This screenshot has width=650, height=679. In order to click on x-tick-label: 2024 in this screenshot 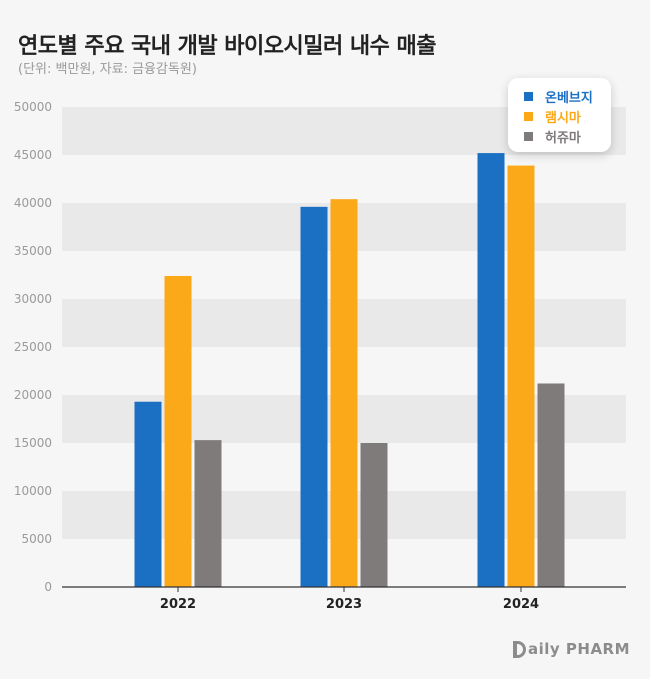, I will do `click(521, 604)`.